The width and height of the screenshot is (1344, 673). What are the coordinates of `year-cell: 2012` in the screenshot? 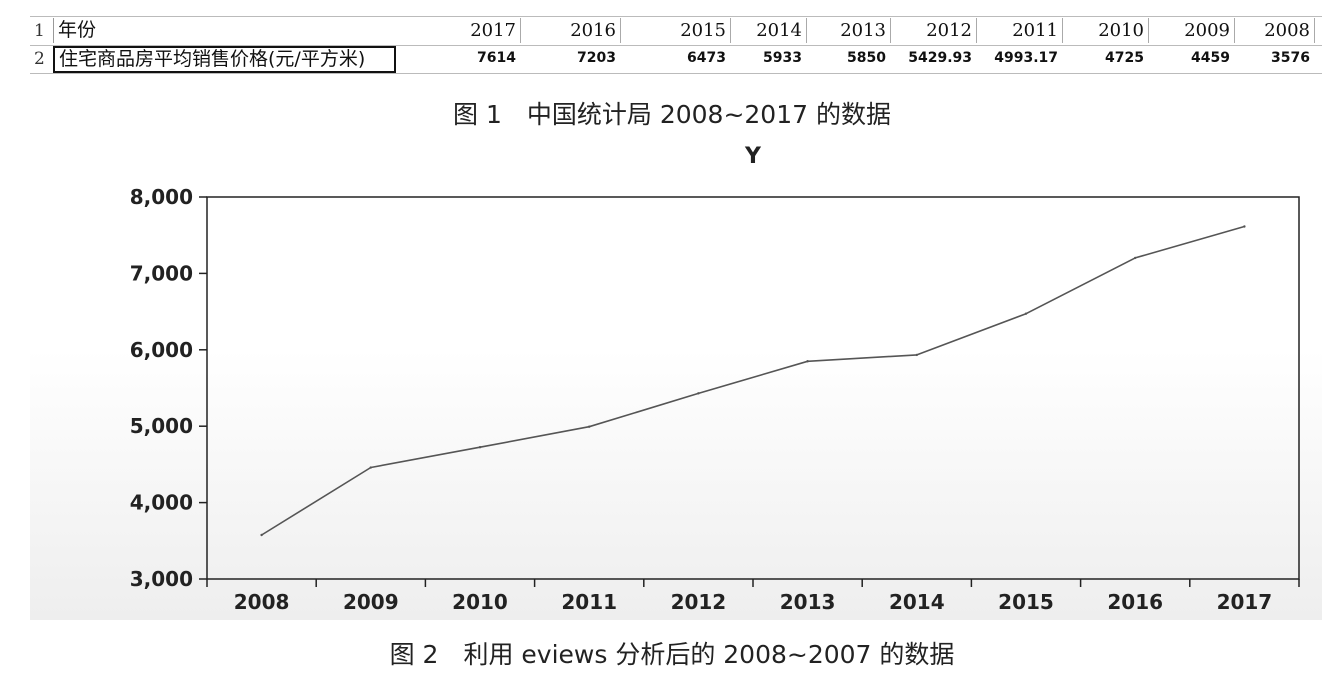 It's located at (949, 30).